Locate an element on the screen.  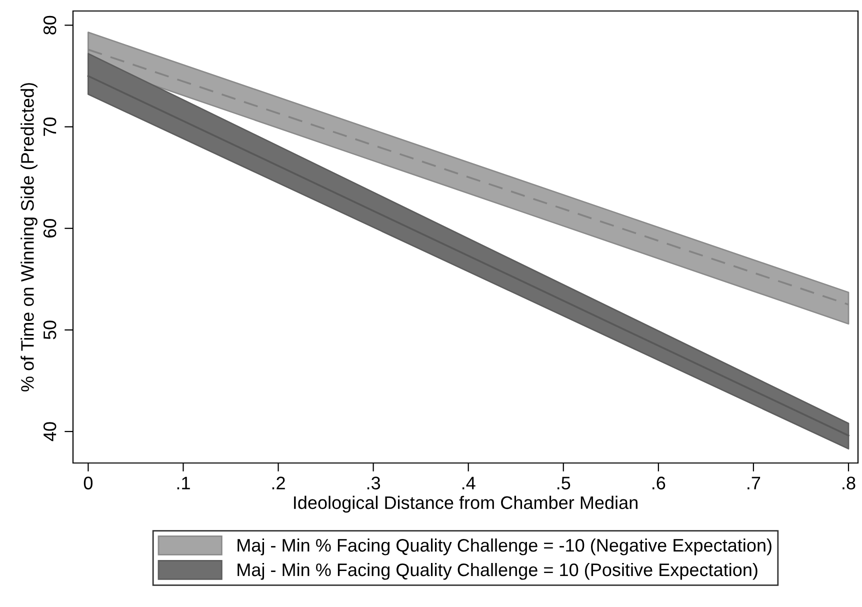
y-tick-label: 50 is located at coordinates (49, 330).